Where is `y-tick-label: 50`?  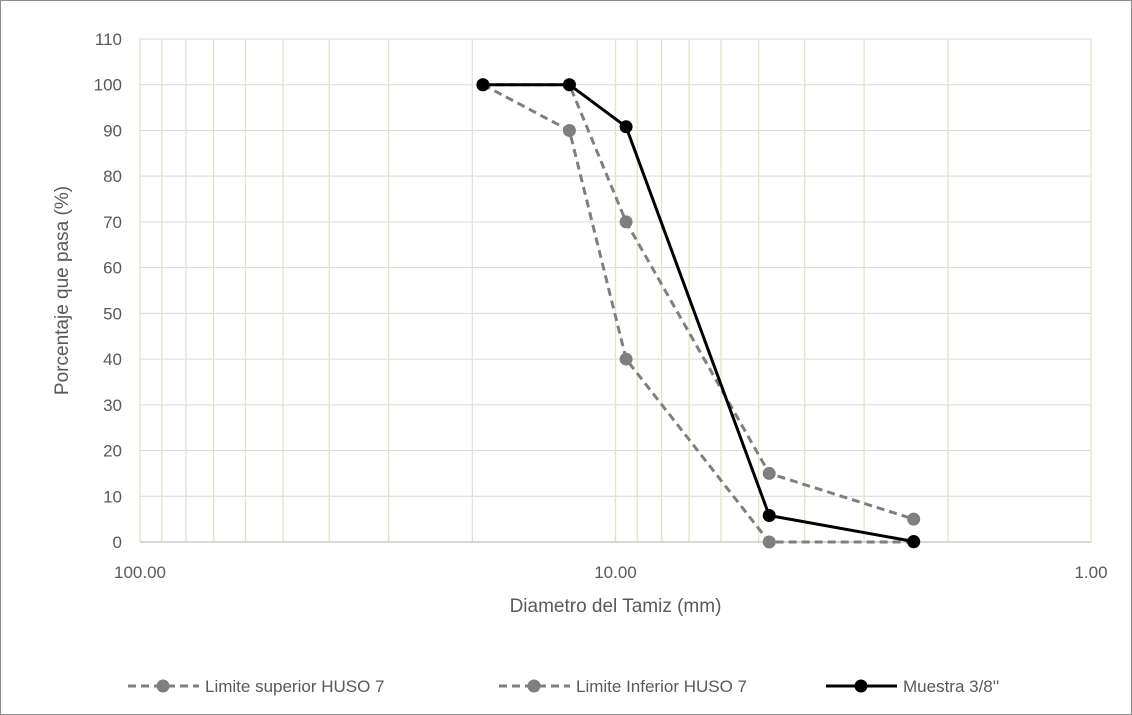
y-tick-label: 50 is located at coordinates (112, 313).